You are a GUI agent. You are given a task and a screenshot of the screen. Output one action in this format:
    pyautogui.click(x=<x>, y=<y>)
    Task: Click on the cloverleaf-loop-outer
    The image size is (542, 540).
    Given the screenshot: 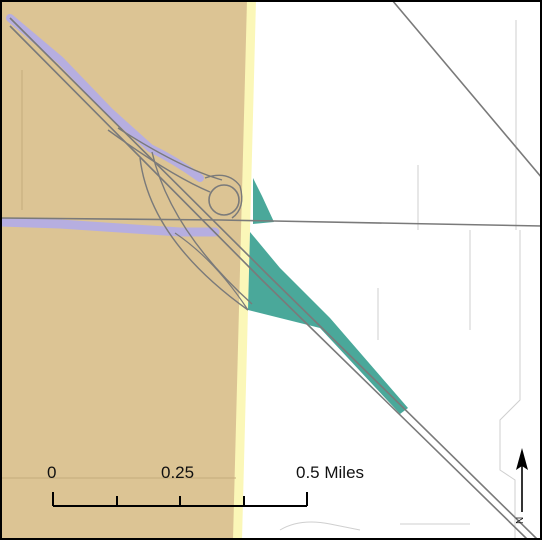 What is the action you would take?
    pyautogui.click(x=223, y=196)
    